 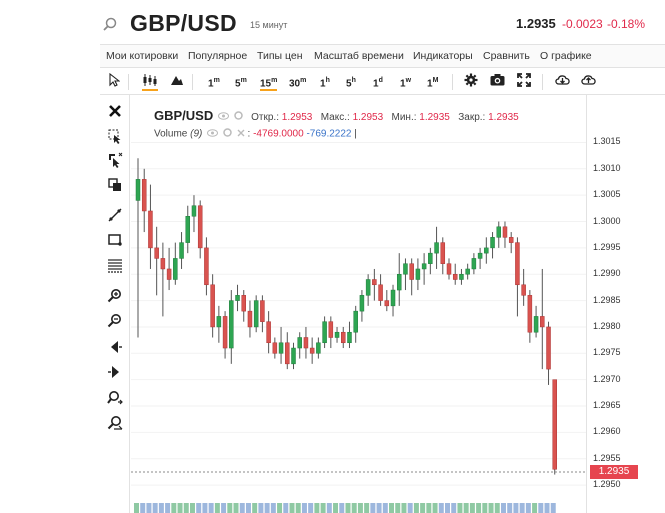 What do you see at coordinates (378, 82) in the screenshot?
I see `interval-1d: 1d` at bounding box center [378, 82].